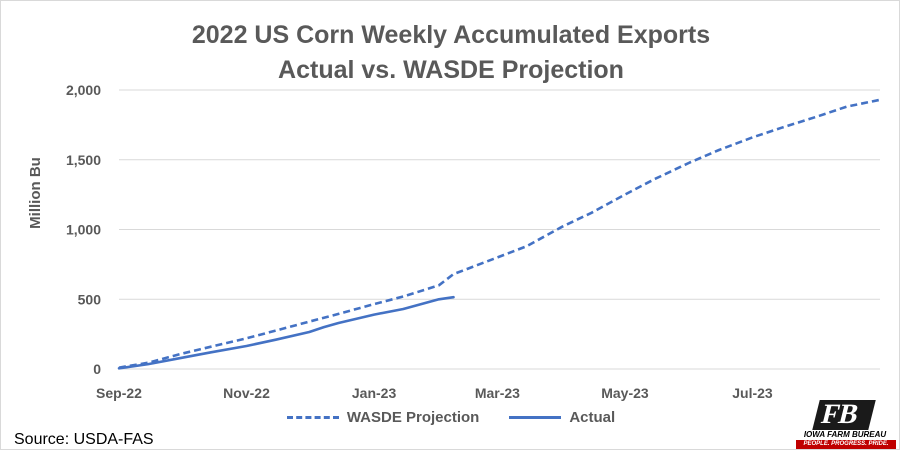 This screenshot has height=452, width=902. I want to click on y-axis-ticks: 0 500 1,000 1,500 2,000, so click(83, 229).